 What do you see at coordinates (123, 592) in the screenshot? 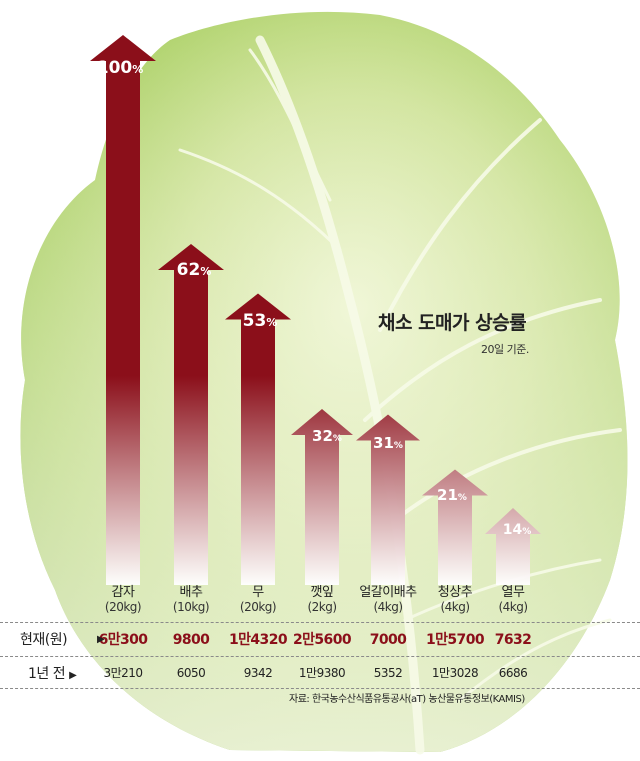
I see `category-label-감자: 감자` at bounding box center [123, 592].